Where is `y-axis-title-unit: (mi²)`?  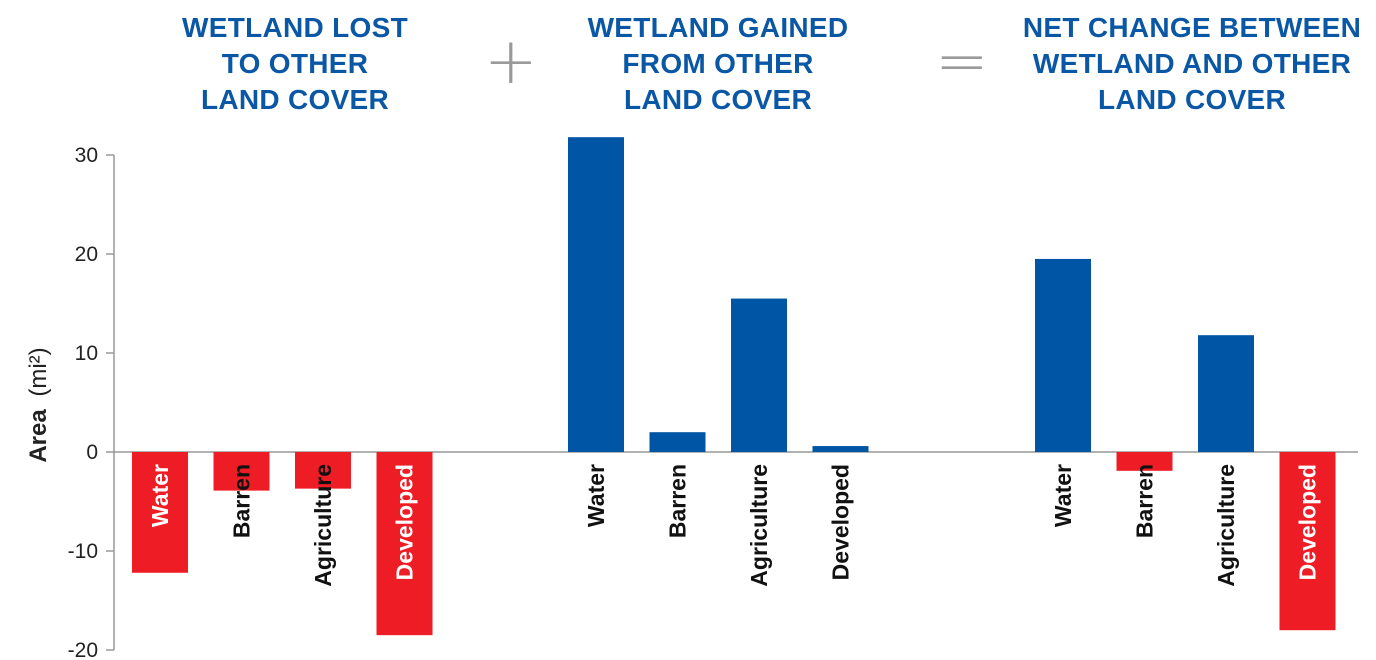
y-axis-title-unit: (mi²) is located at coordinates (38, 371).